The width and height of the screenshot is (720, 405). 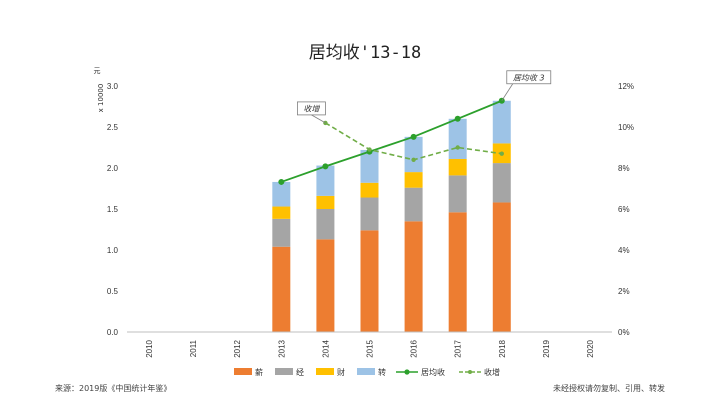 I want to click on legend-label: 居均收, so click(x=433, y=372).